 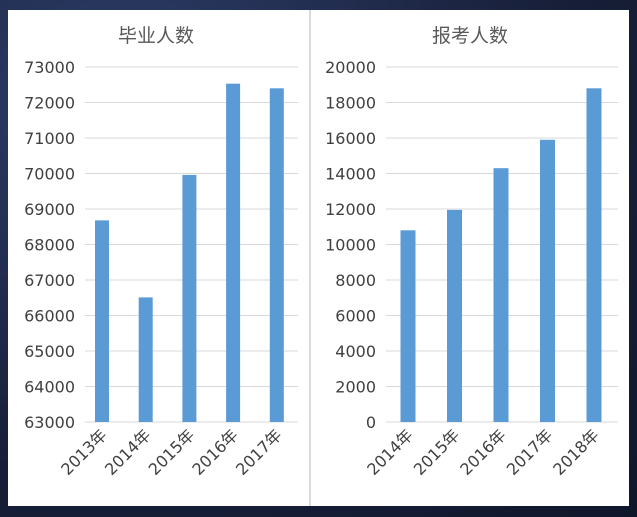 What do you see at coordinates (49, 387) in the screenshot?
I see `graduates-y-tick-label: 64000` at bounding box center [49, 387].